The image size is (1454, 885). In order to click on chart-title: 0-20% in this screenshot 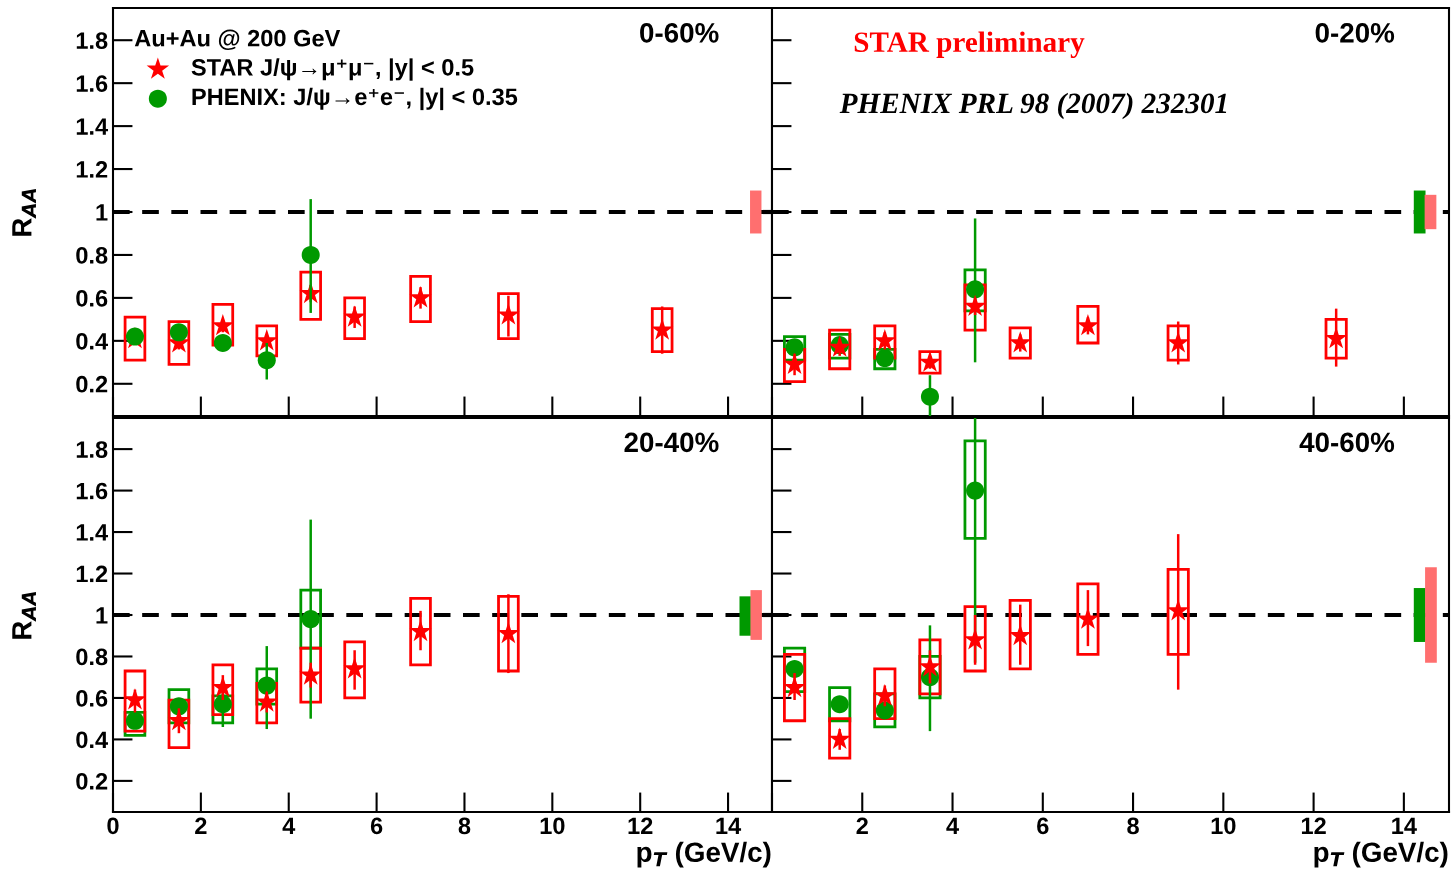, I will do `click(1355, 33)`.